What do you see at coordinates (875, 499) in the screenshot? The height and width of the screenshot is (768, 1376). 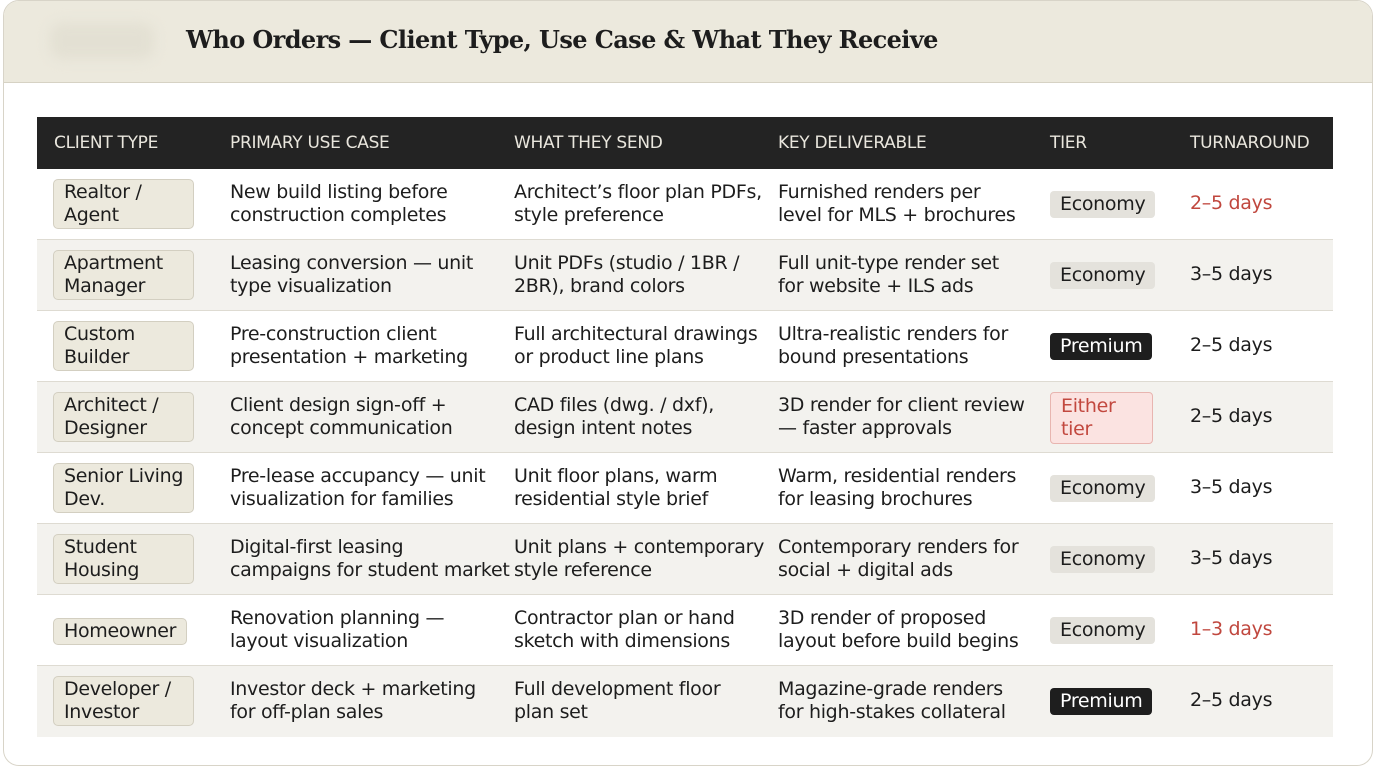 I see `key-deliverable-line: for leasing brochures` at bounding box center [875, 499].